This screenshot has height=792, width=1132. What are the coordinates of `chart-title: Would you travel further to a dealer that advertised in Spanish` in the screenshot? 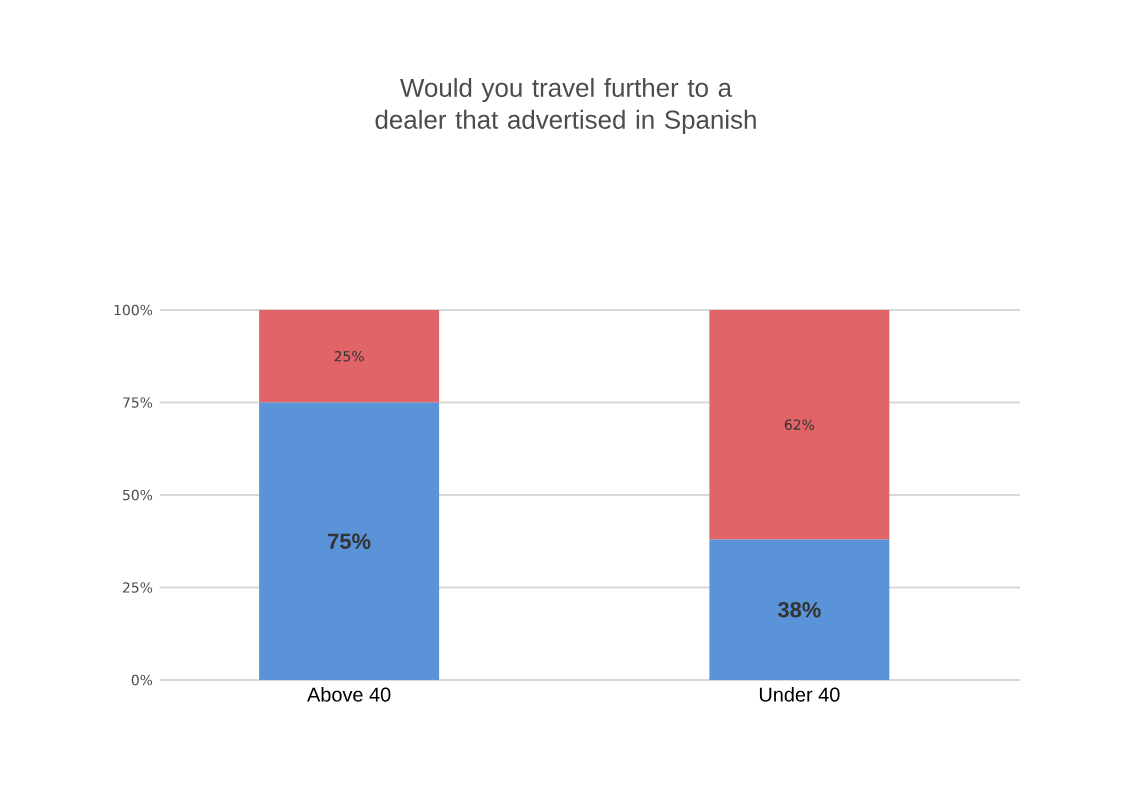 It's located at (565, 105).